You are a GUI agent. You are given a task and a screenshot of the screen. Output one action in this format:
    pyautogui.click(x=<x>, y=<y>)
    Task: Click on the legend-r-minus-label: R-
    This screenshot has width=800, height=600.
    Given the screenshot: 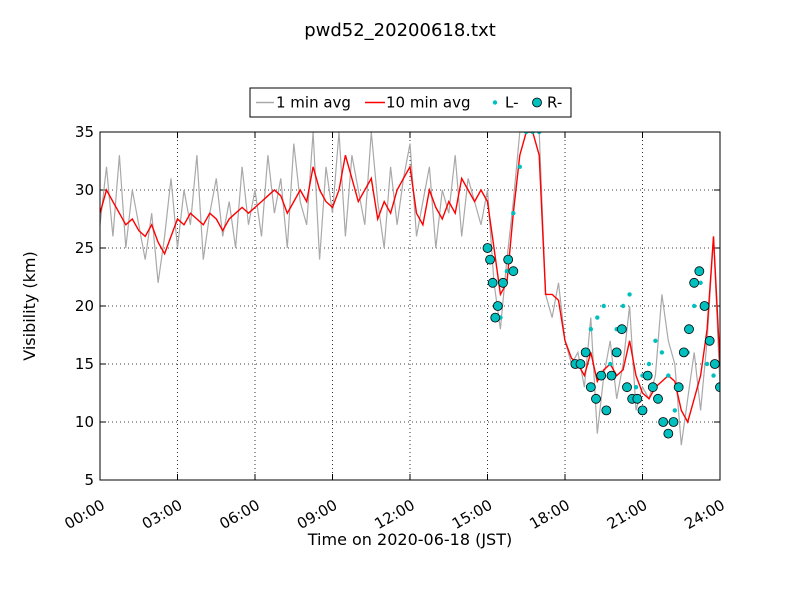 What is the action you would take?
    pyautogui.click(x=554, y=103)
    